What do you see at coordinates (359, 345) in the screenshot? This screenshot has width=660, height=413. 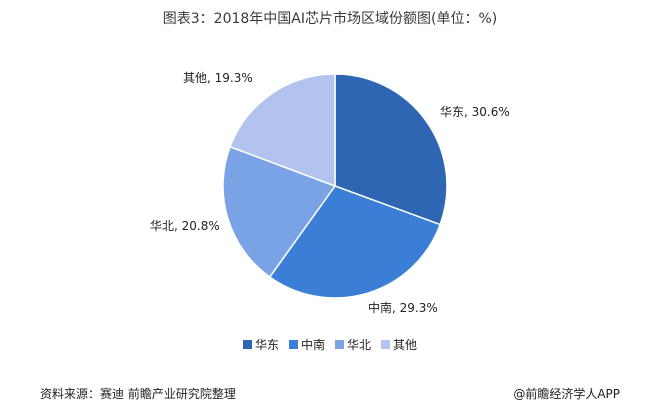 I see `legend-label: 华北` at bounding box center [359, 345].